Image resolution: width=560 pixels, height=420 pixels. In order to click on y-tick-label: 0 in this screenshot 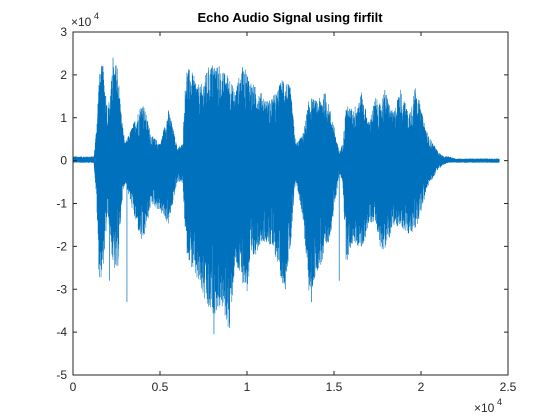, I will do `click(63, 161)`.